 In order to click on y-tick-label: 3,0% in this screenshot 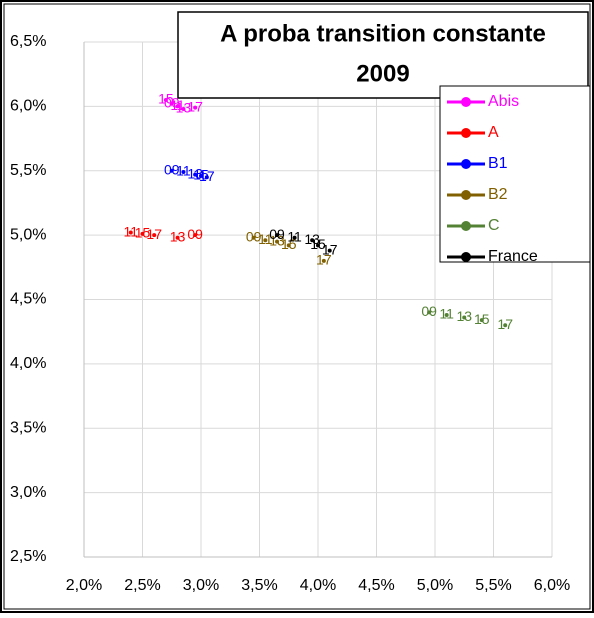, I will do `click(28, 492)`.